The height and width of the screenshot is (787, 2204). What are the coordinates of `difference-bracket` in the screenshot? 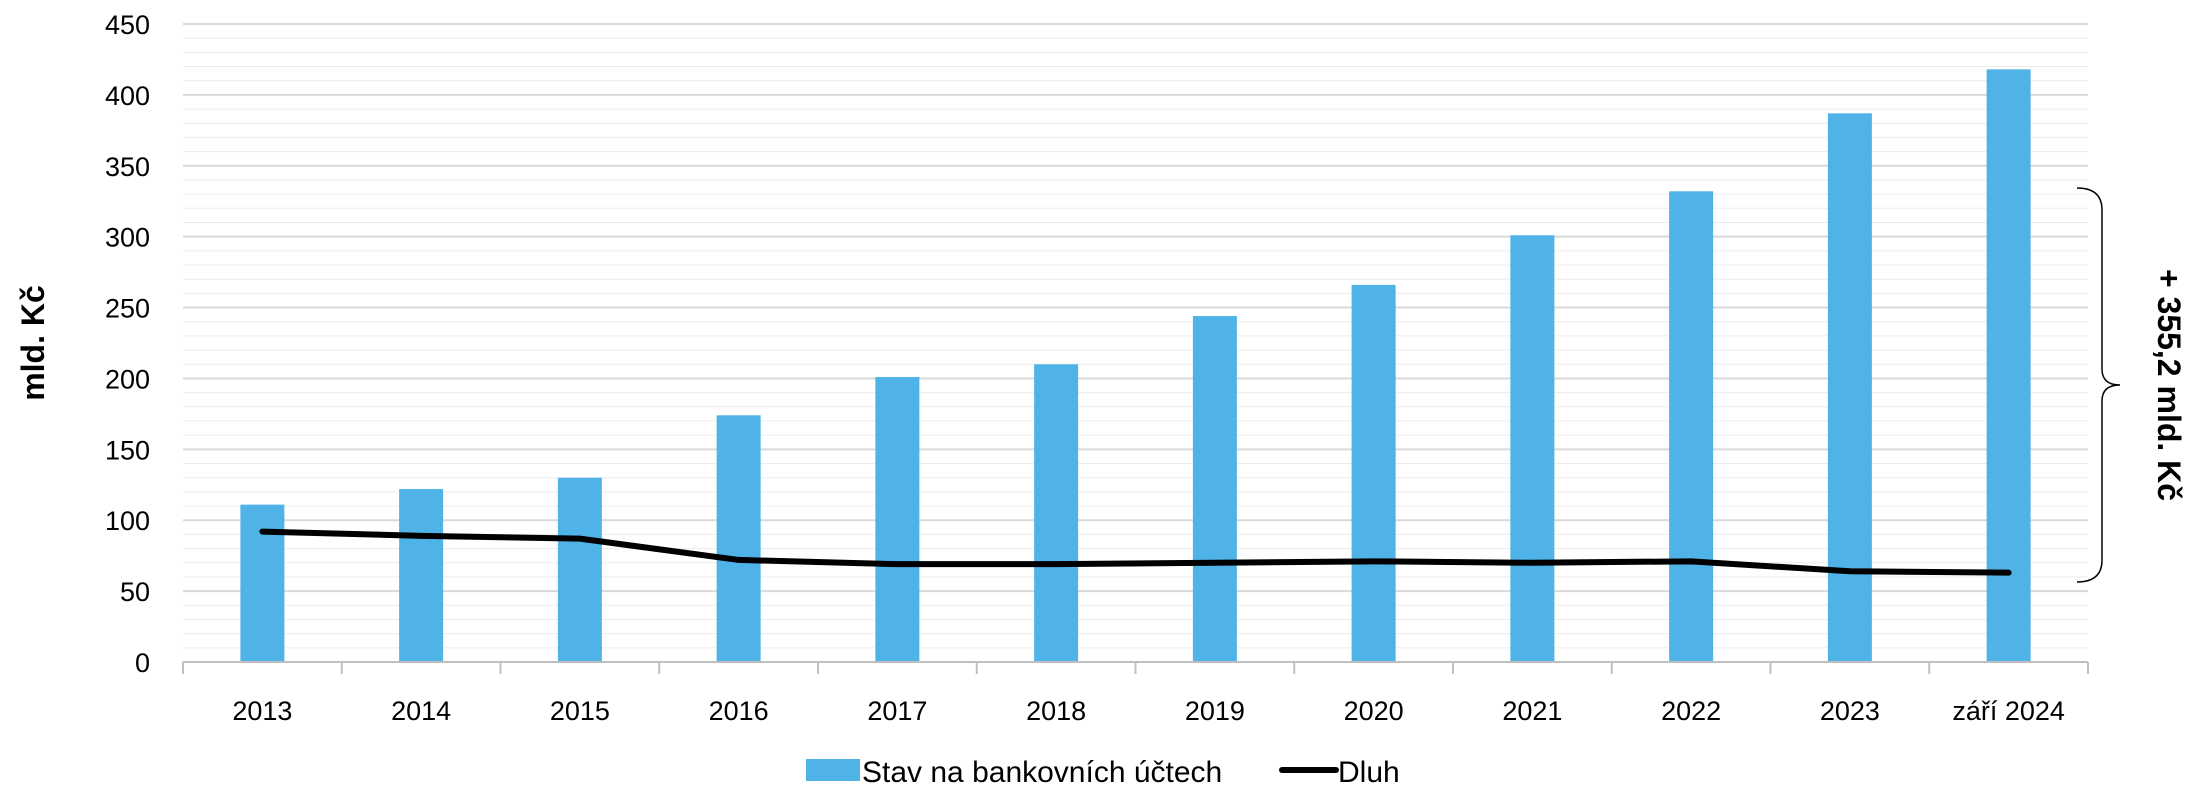 It's located at (2098, 385).